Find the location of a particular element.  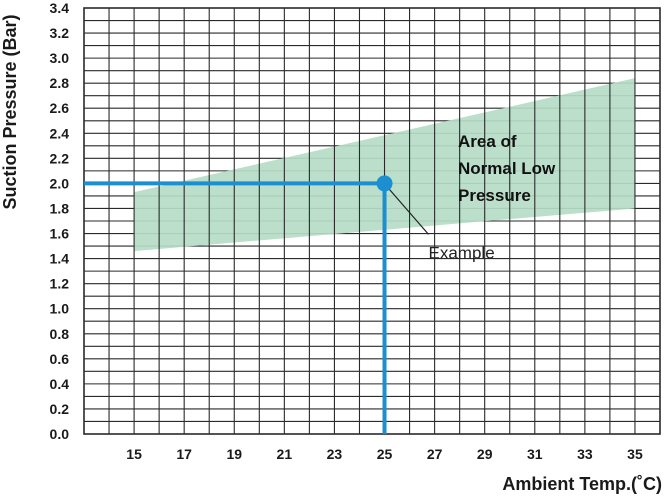

x-tick-label: 25 is located at coordinates (385, 454).